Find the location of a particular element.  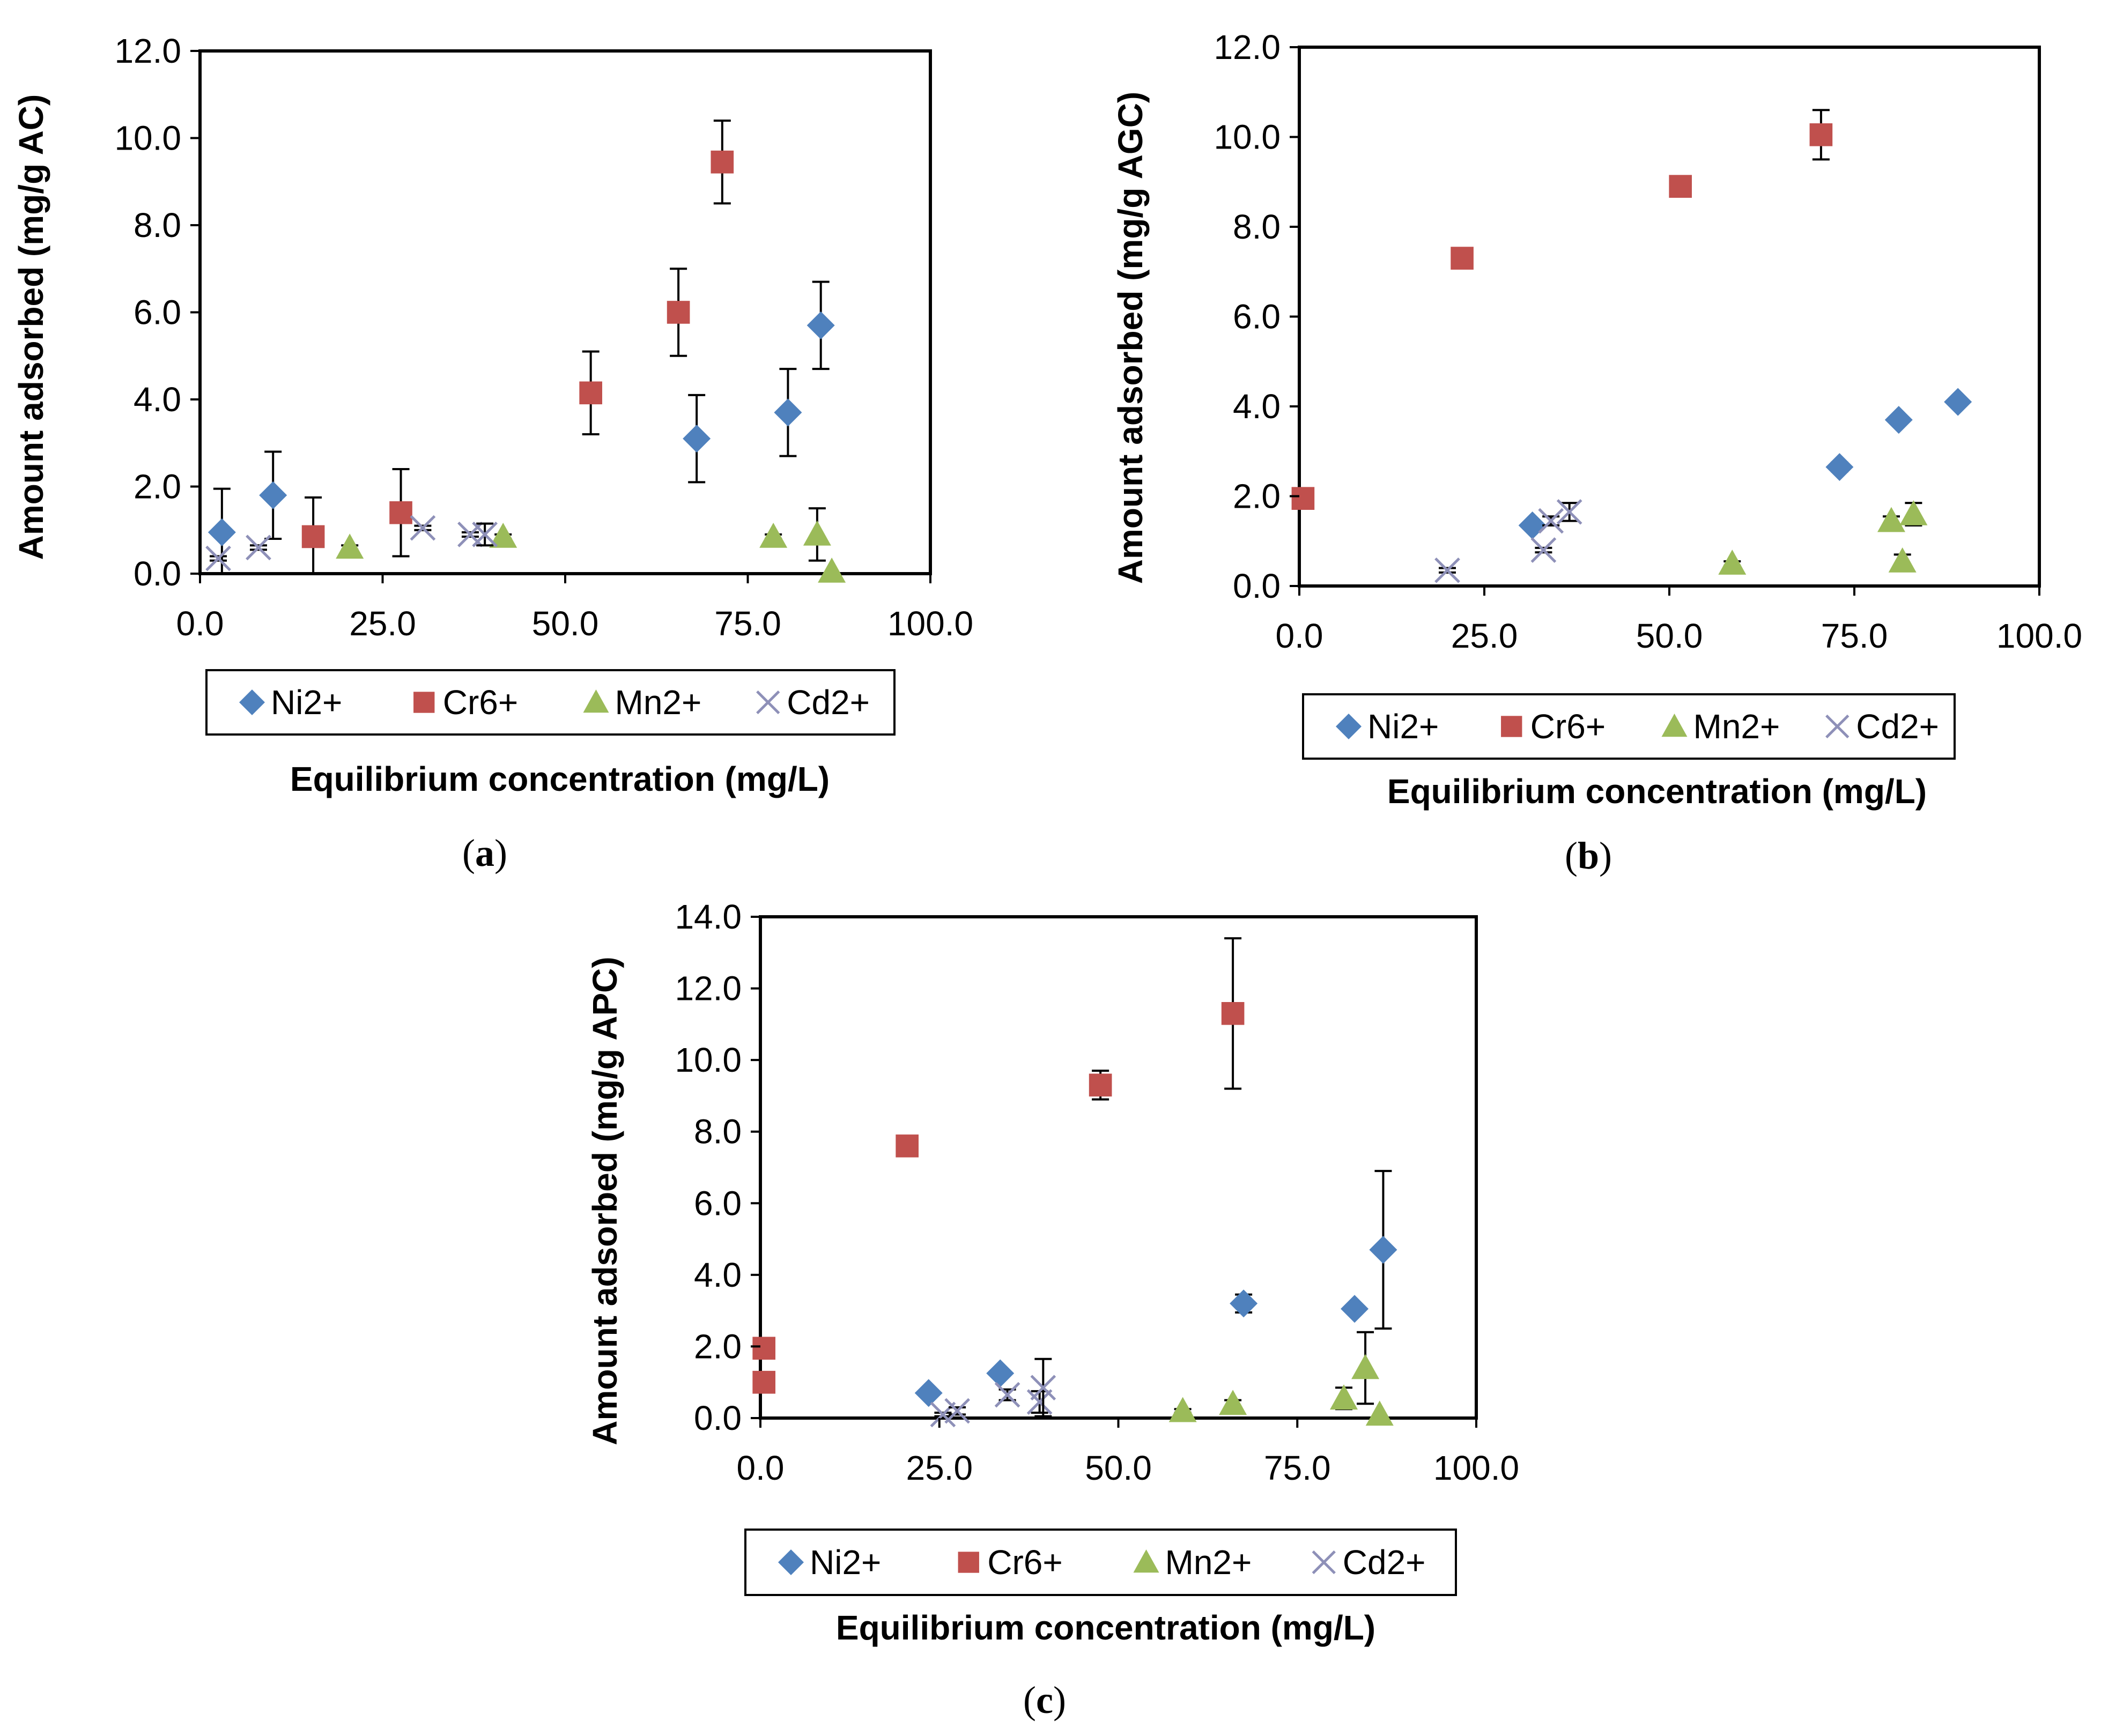

x-tick-label-c-2: 50.0 is located at coordinates (1118, 1468).